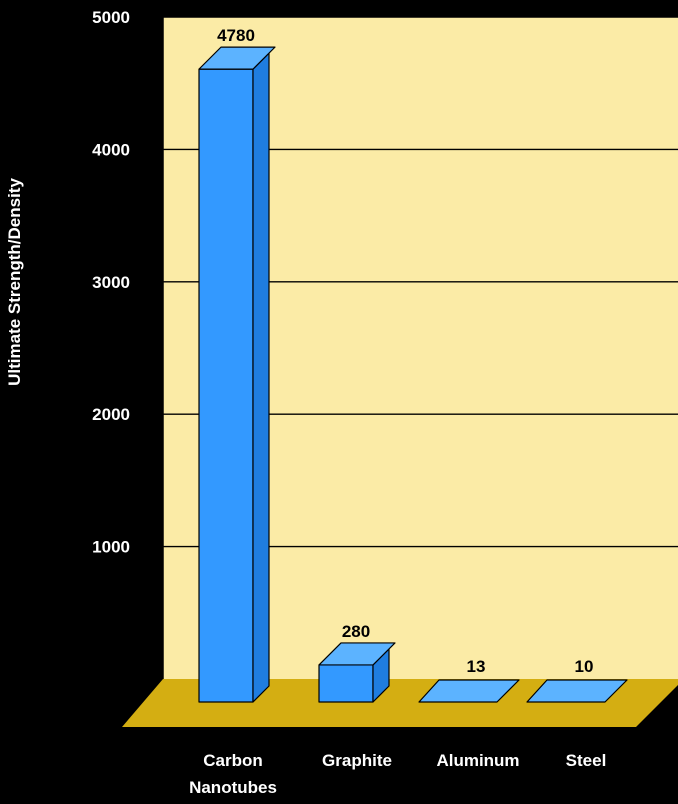 Image resolution: width=678 pixels, height=804 pixels. I want to click on y-tick-labels: 1000 2000 3000 4000 5000, so click(111, 282).